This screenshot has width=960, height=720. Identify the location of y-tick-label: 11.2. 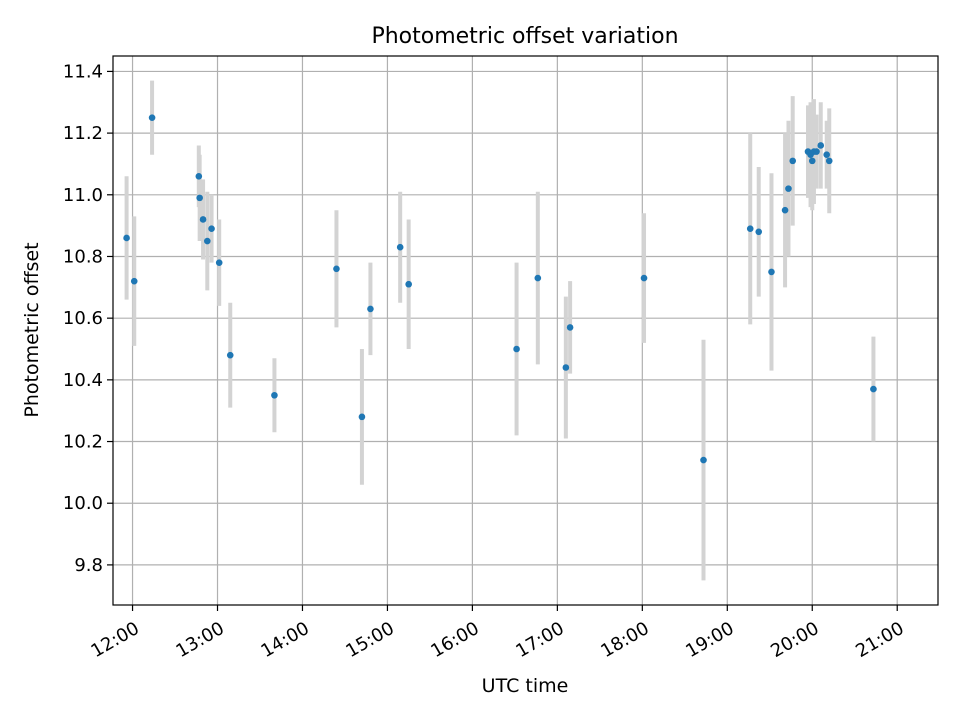
(83, 133).